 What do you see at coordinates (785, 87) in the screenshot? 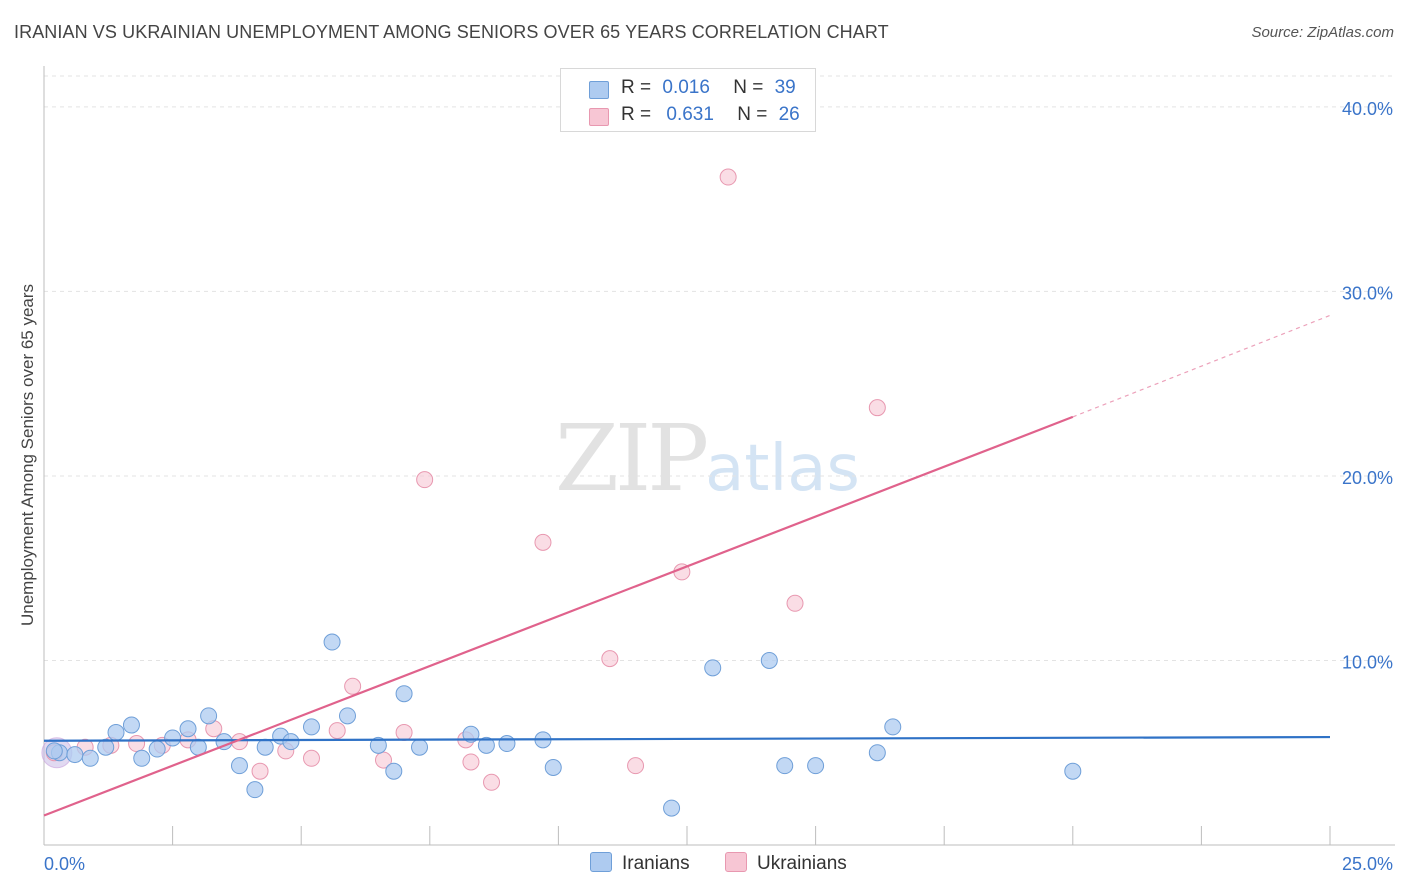
I see `legend-n-value-iranians: 39` at bounding box center [785, 87].